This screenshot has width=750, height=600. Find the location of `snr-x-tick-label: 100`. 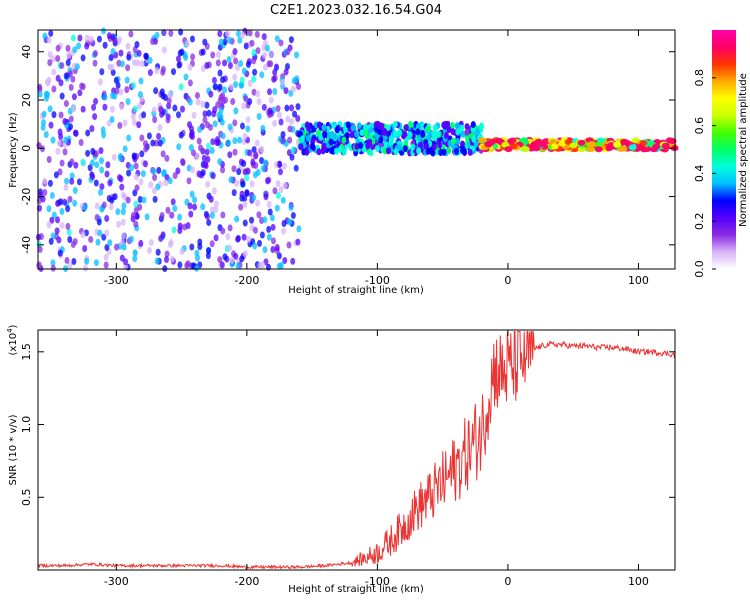

snr-x-tick-label: 100 is located at coordinates (638, 581).